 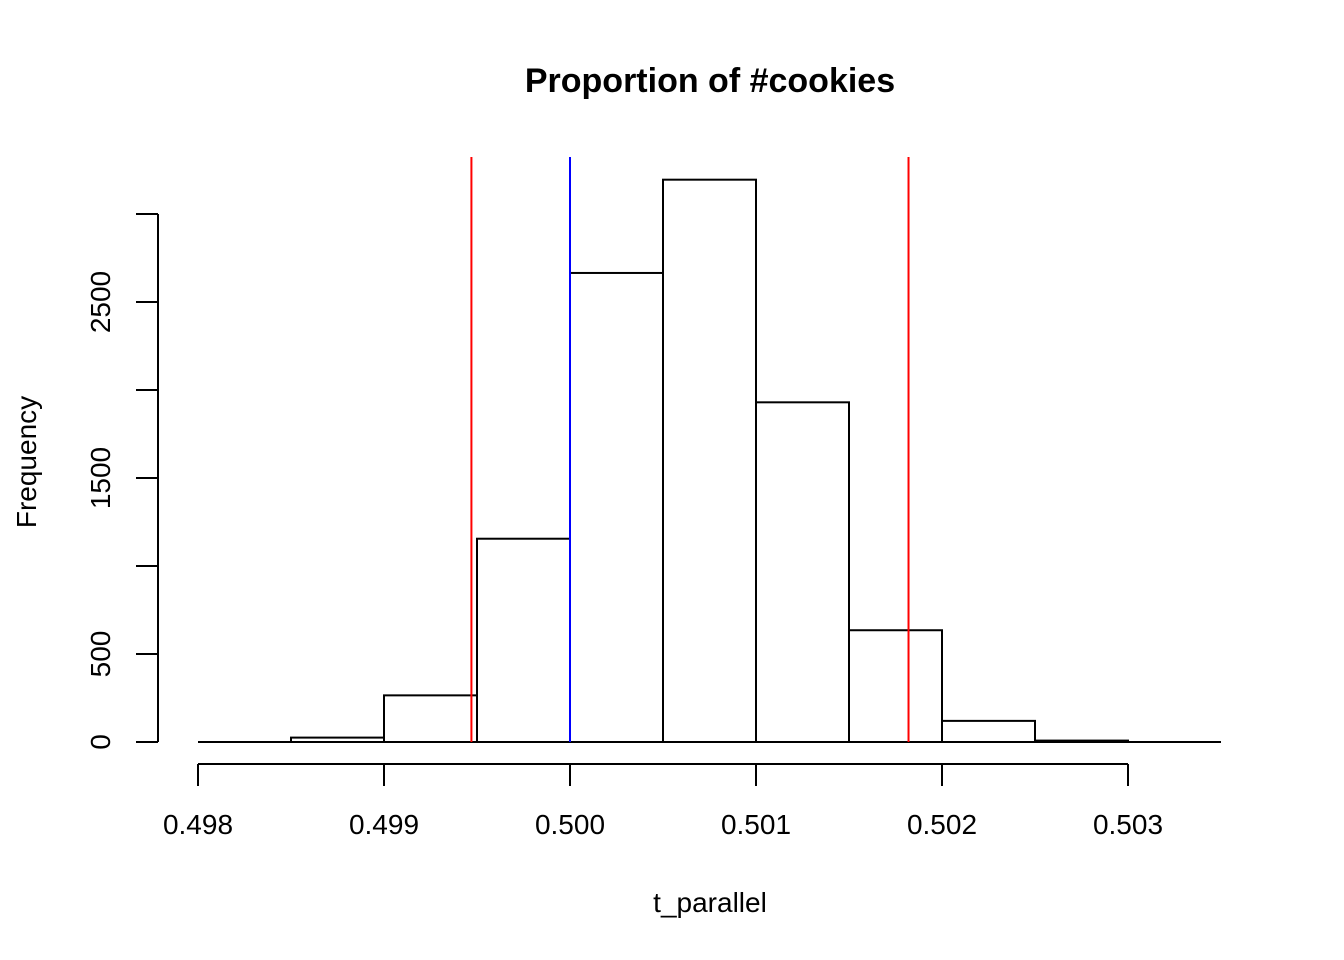 What do you see at coordinates (710, 902) in the screenshot?
I see `x-axis-label: t_parallel` at bounding box center [710, 902].